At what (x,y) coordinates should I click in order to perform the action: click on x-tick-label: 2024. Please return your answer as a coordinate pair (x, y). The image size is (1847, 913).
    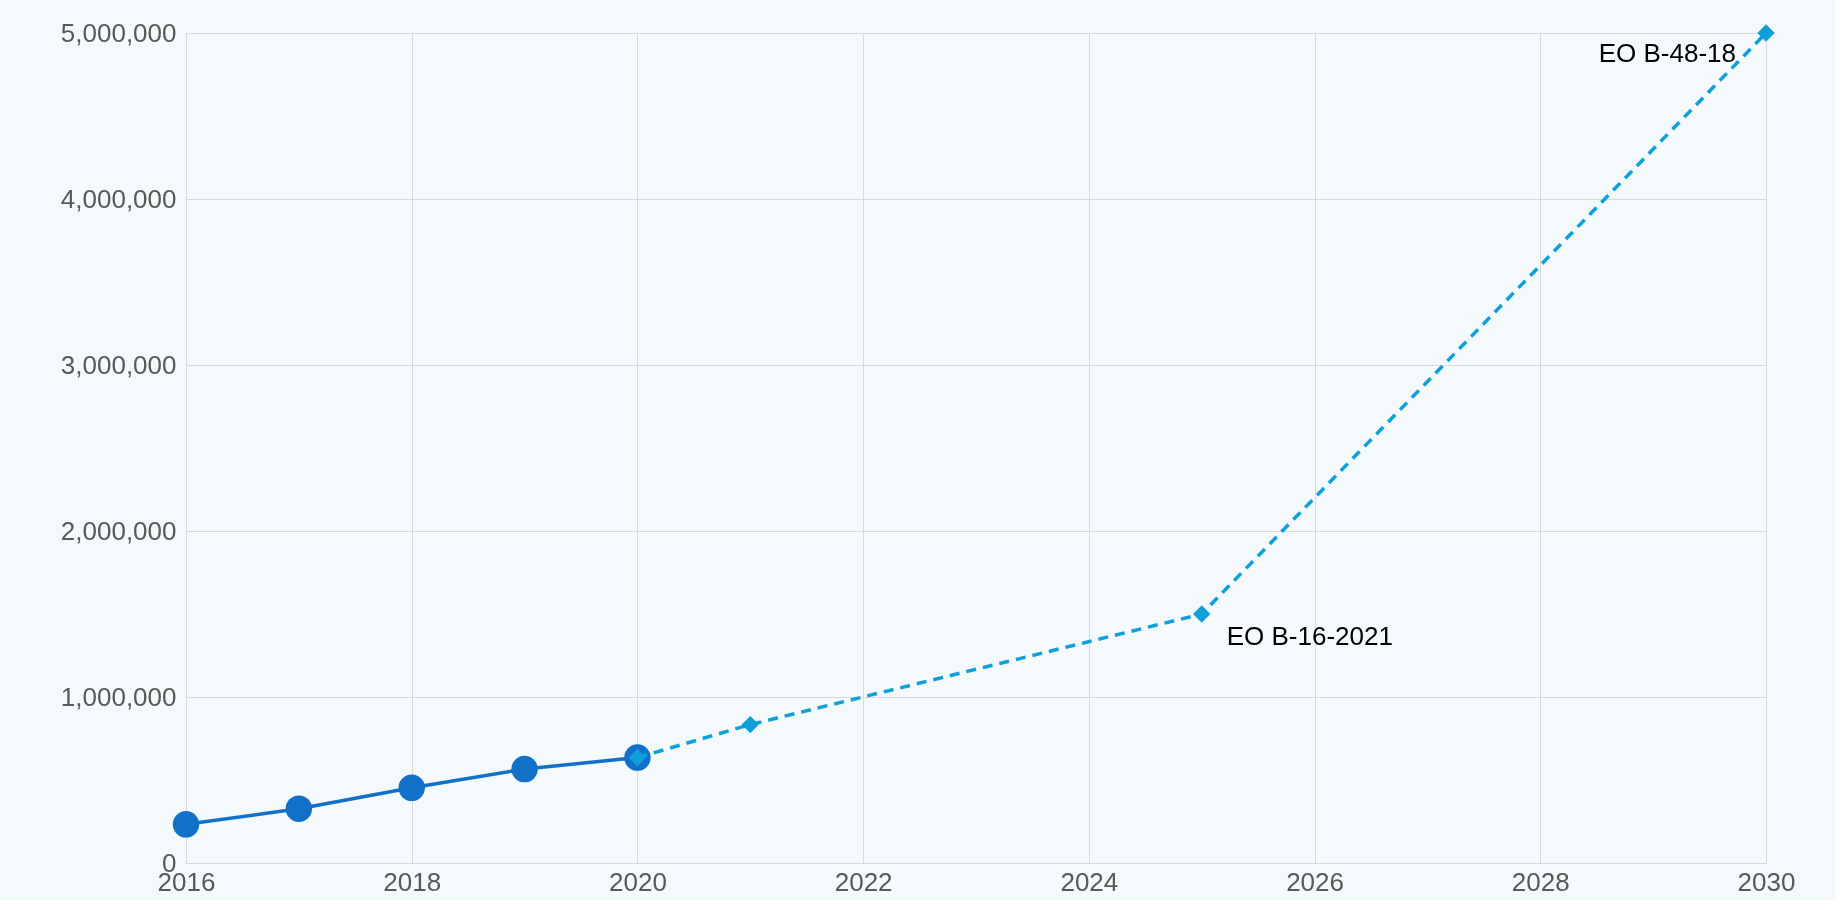
    Looking at the image, I should click on (1089, 881).